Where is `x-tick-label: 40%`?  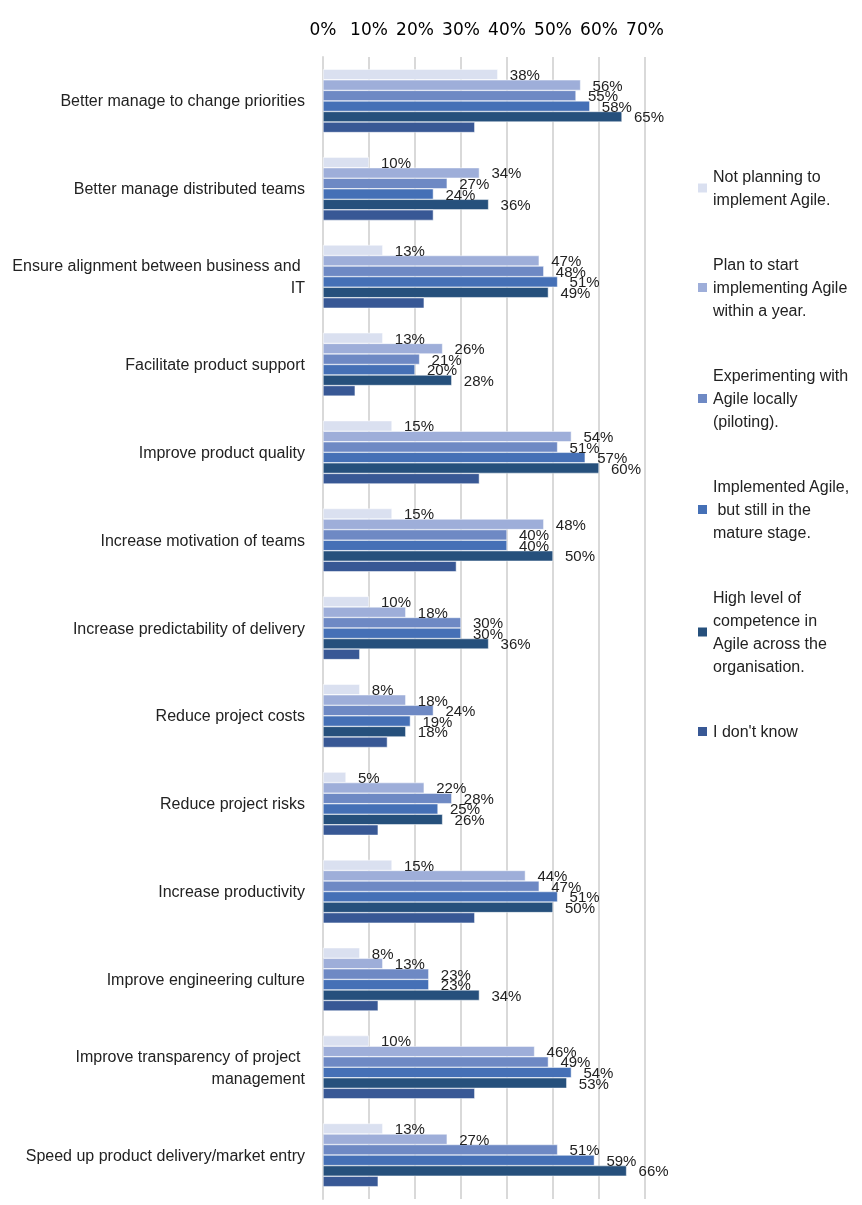 x-tick-label: 40% is located at coordinates (507, 28).